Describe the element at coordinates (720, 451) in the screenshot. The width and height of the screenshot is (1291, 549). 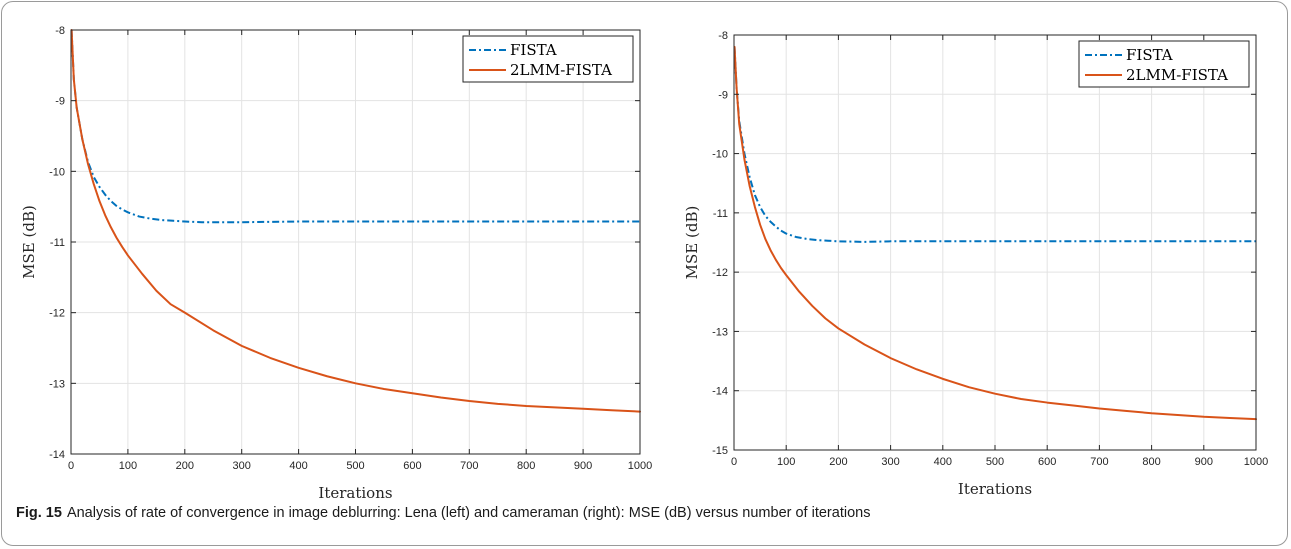
I see `chart-2-y-tick-label: -15` at that location.